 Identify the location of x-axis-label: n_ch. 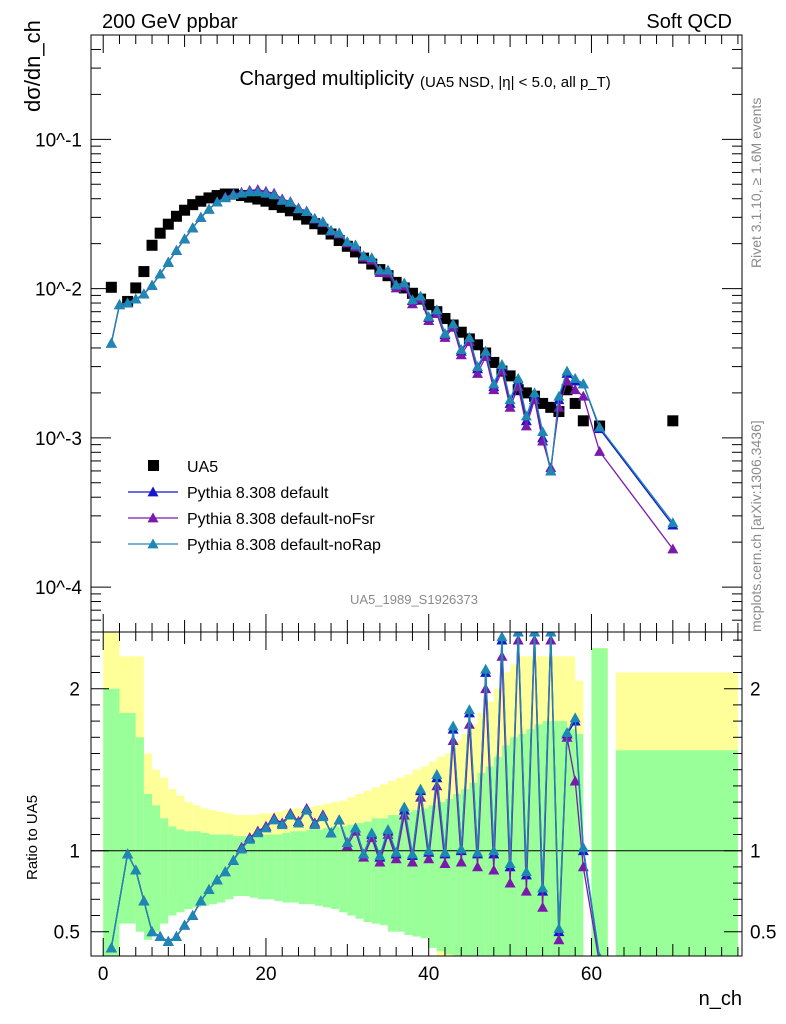
(720, 999).